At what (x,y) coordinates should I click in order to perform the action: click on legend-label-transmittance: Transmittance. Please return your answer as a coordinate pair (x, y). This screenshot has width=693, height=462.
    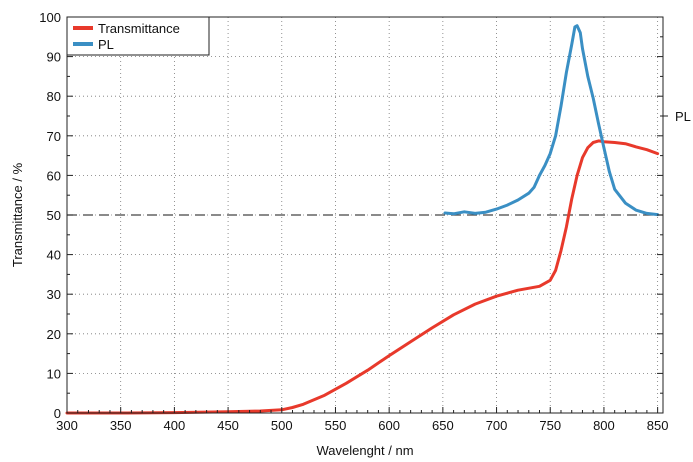
    Looking at the image, I should click on (139, 28).